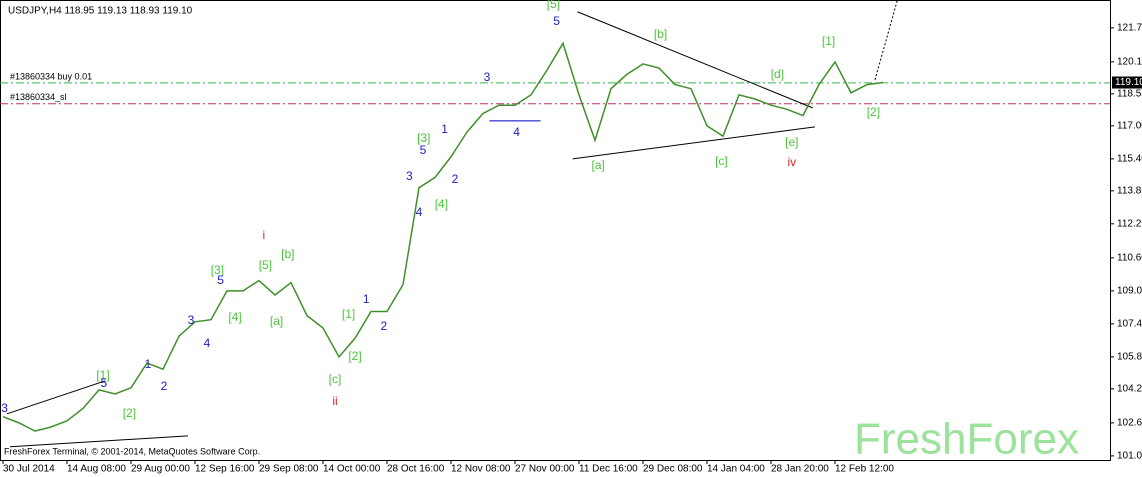 This screenshot has width=1142, height=477. Describe the element at coordinates (289, 469) in the screenshot. I see `x-tick-label: 29 Sep 08:00` at that location.